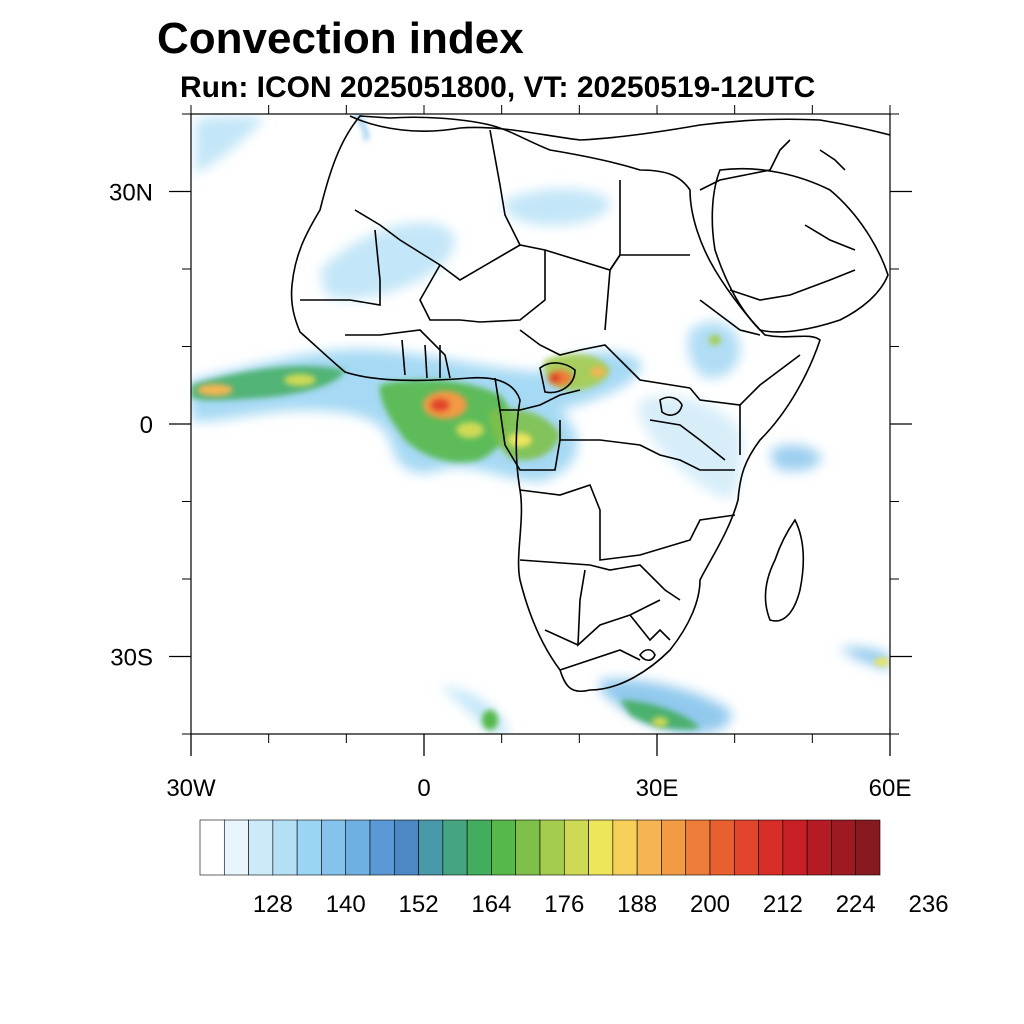 This screenshot has height=1024, width=1024. I want to click on colorbar-label: 200, so click(710, 904).